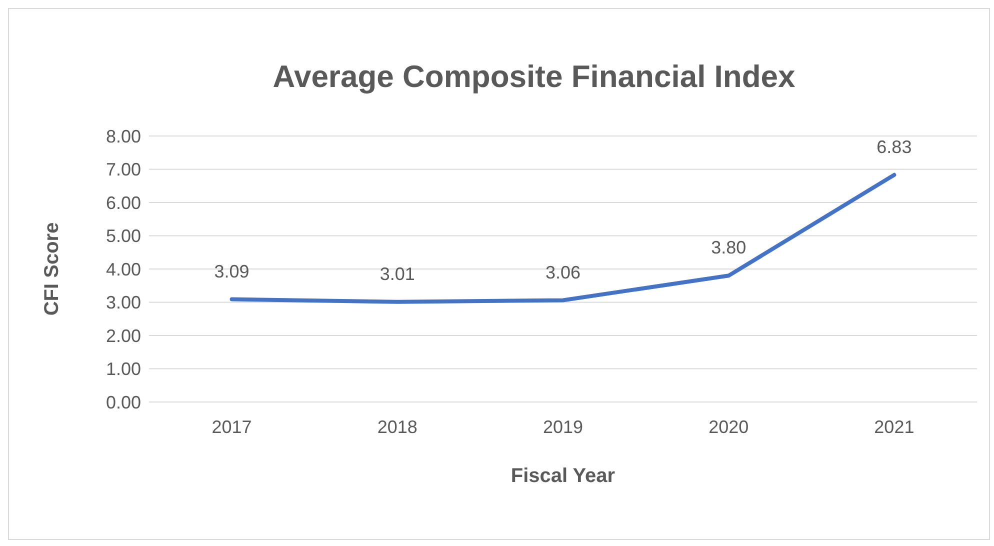 The width and height of the screenshot is (994, 546). What do you see at coordinates (123, 136) in the screenshot?
I see `y-tick-label: 8.00` at bounding box center [123, 136].